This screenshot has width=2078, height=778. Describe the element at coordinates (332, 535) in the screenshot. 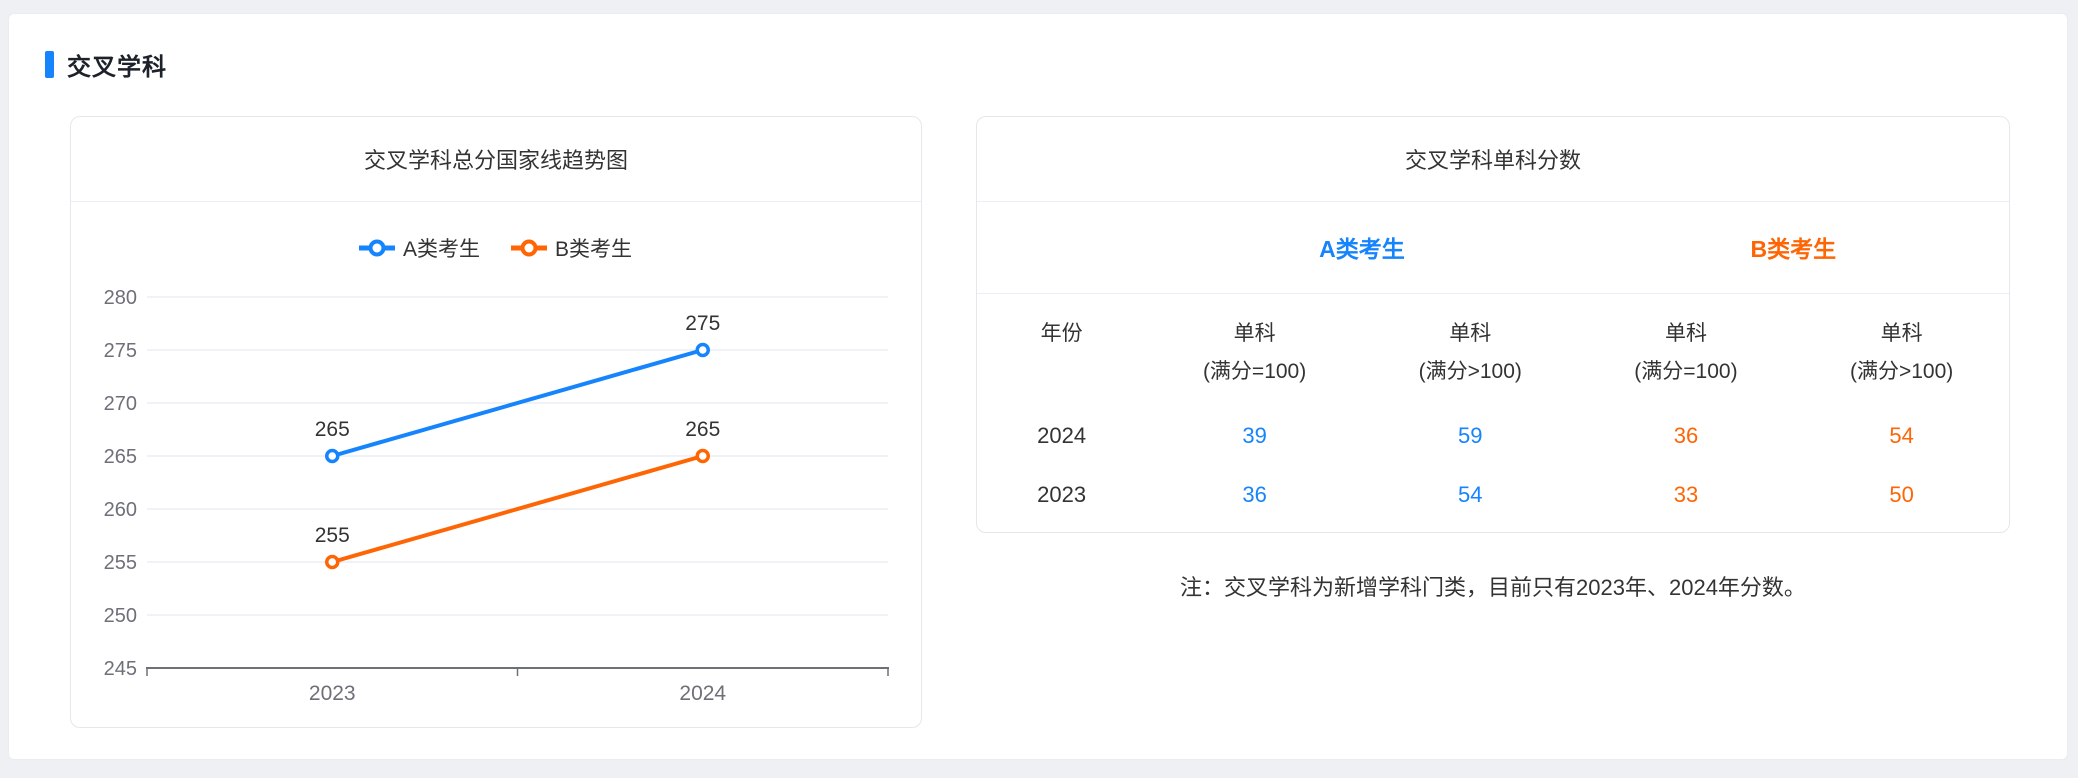

I see `data-label-B类考生-2023: 255` at that location.